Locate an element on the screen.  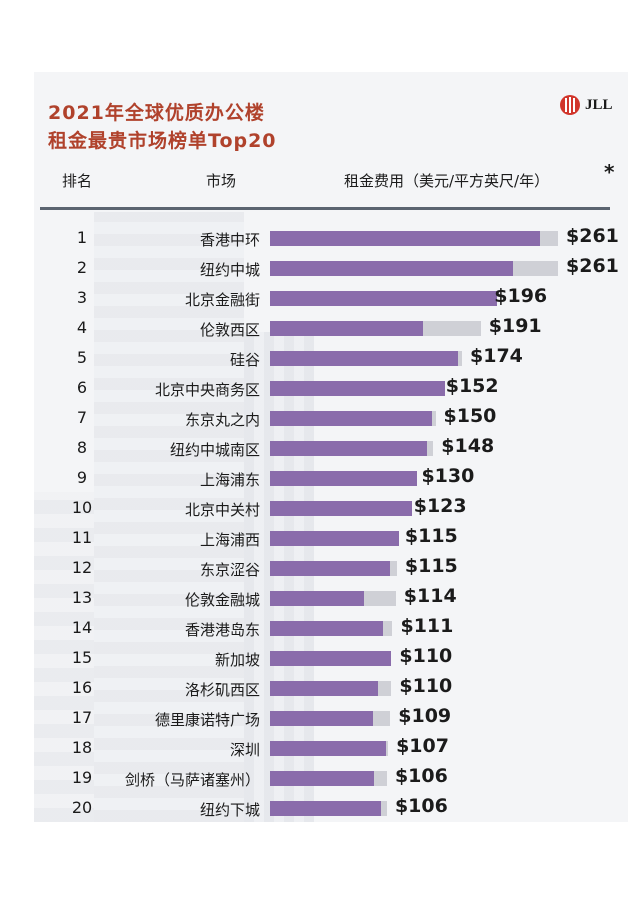
value-label: $174 is located at coordinates (496, 356).